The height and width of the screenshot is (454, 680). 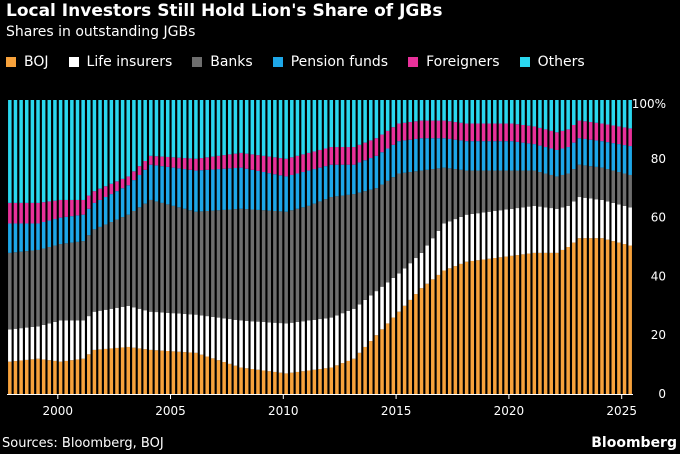 What do you see at coordinates (634, 443) in the screenshot?
I see `brand-logo: Bloomberg` at bounding box center [634, 443].